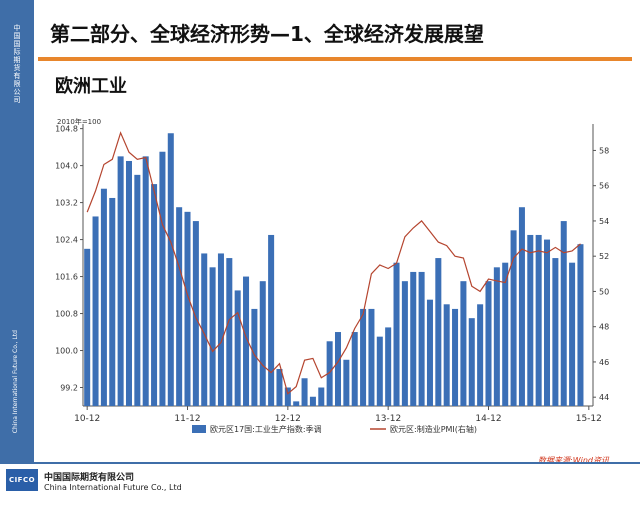 This screenshot has width=640, height=505. What do you see at coordinates (199, 429) in the screenshot?
I see `legend-bar-swatch` at bounding box center [199, 429].